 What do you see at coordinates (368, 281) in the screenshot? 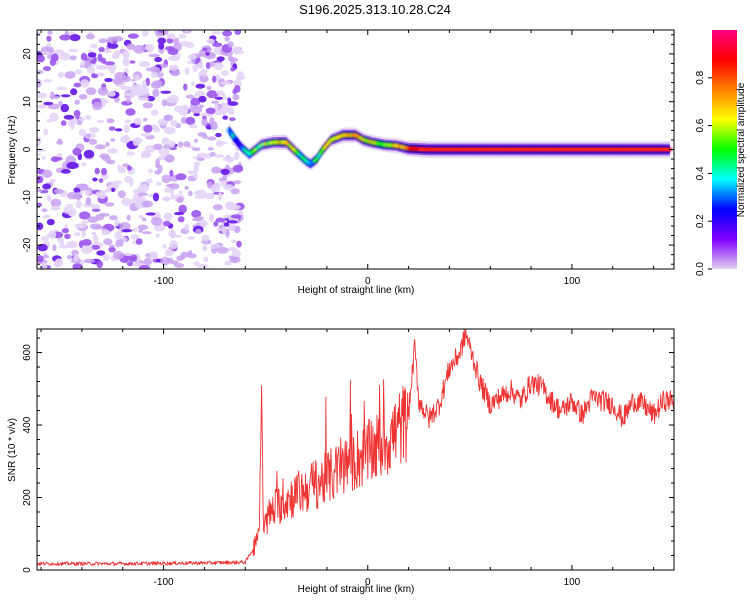
I see `spectrogram-x-tick-label: 0` at bounding box center [368, 281].